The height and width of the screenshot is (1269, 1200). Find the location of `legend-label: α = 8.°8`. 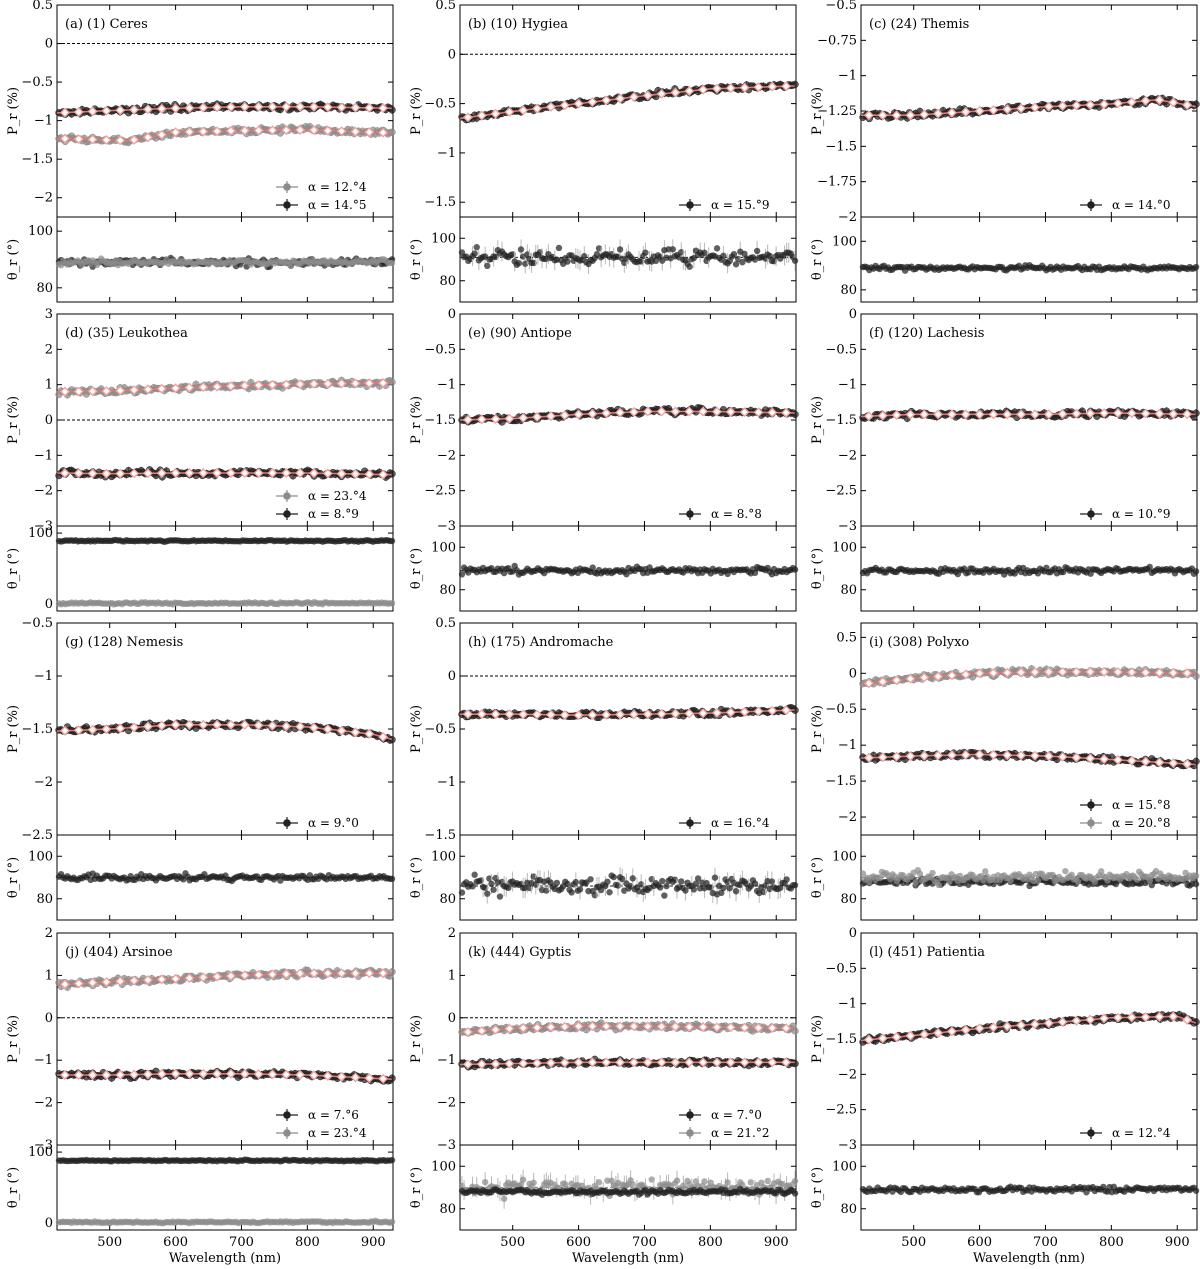

legend-label: α = 8.°8 is located at coordinates (736, 514).